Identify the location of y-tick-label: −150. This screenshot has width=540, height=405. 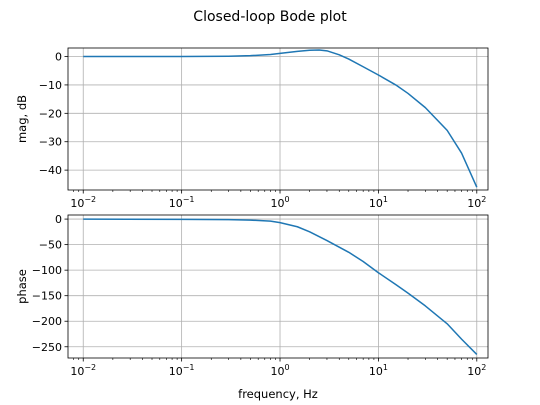
(47, 296).